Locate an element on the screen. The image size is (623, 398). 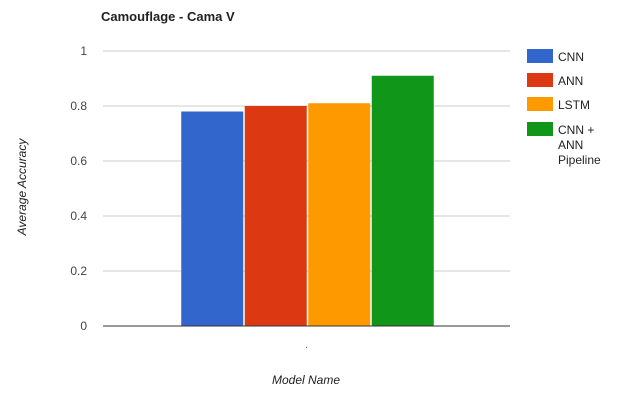
x-axis-label: Model Name is located at coordinates (306, 380).